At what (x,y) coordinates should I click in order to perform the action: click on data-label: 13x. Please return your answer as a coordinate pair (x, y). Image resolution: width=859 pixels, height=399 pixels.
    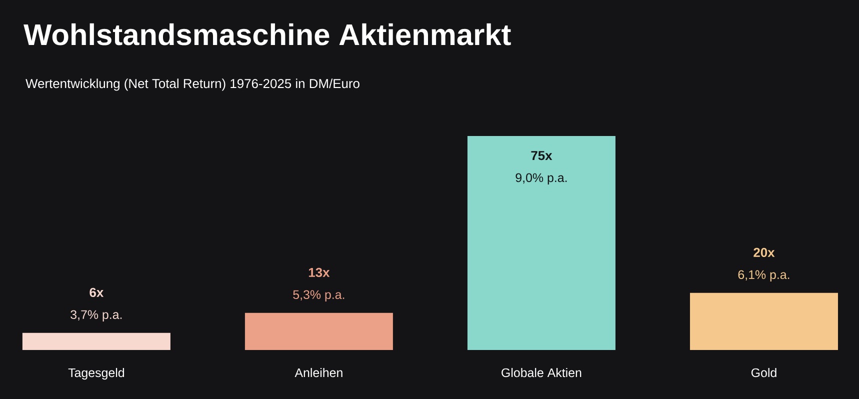
    Looking at the image, I should click on (319, 273).